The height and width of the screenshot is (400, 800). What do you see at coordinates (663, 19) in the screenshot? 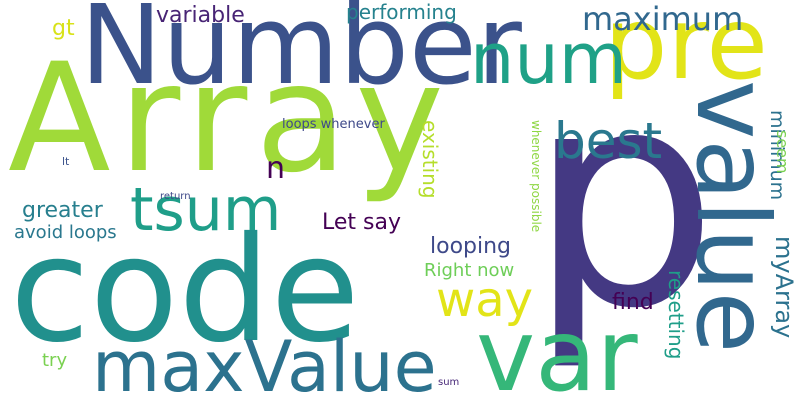
I see `word-maximum: maximum` at bounding box center [663, 19].